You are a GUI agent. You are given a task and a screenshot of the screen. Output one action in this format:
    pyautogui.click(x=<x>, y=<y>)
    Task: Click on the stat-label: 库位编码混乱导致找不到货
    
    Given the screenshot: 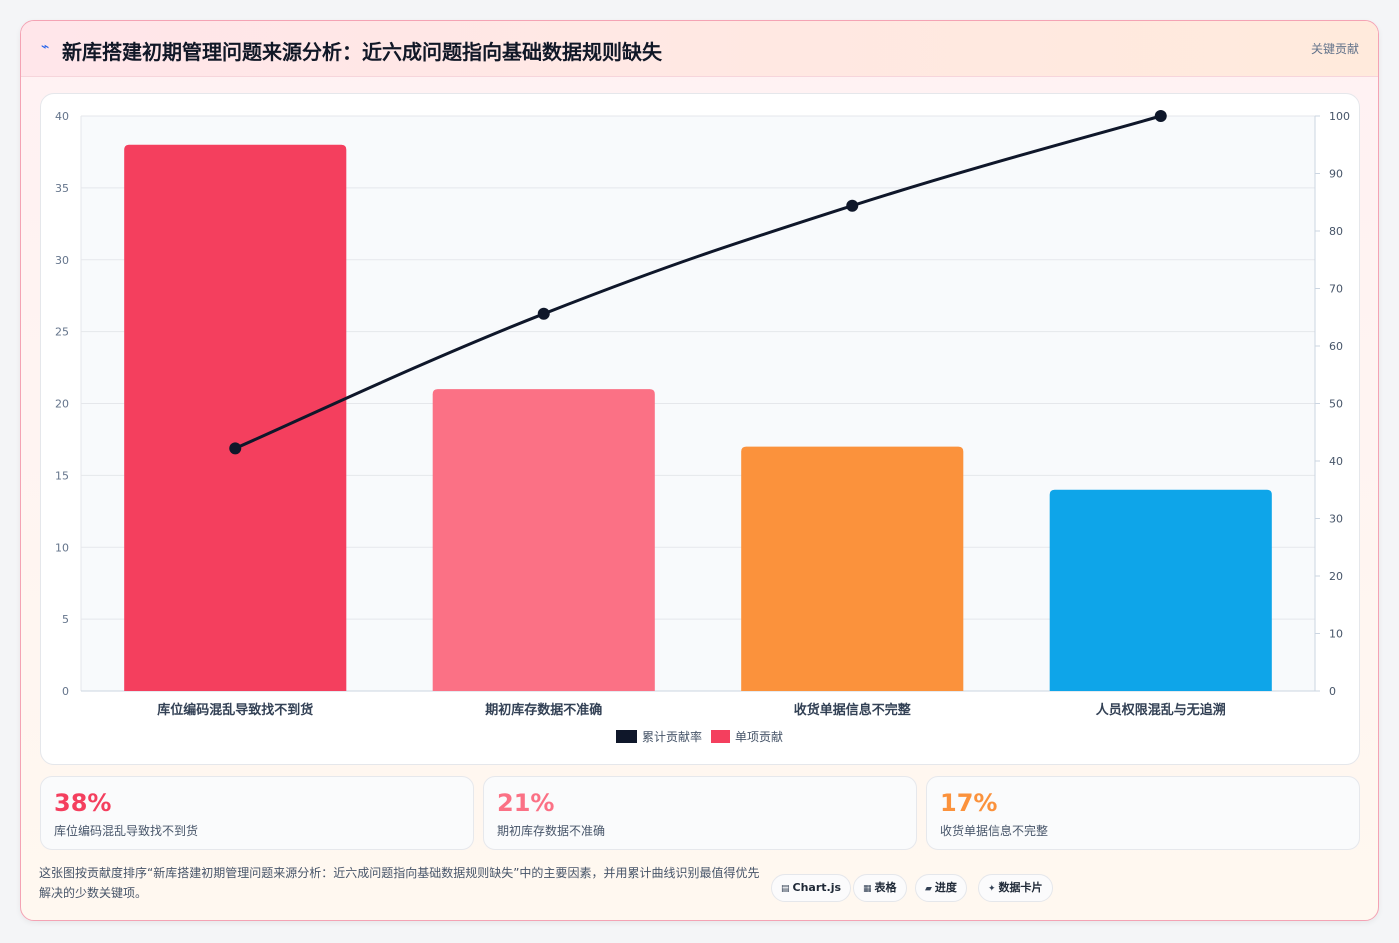 What is the action you would take?
    pyautogui.click(x=126, y=831)
    